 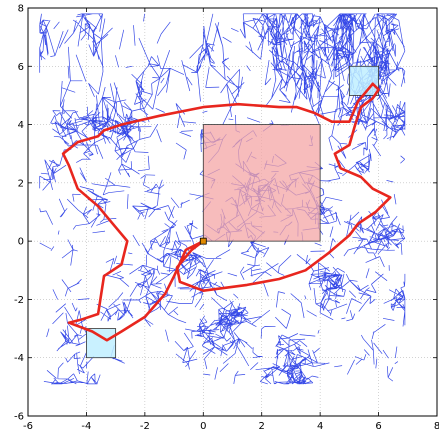 I want to click on y-tick-labels: -6 -4 -2 0 2 4 6 8, so click(x=19, y=213).